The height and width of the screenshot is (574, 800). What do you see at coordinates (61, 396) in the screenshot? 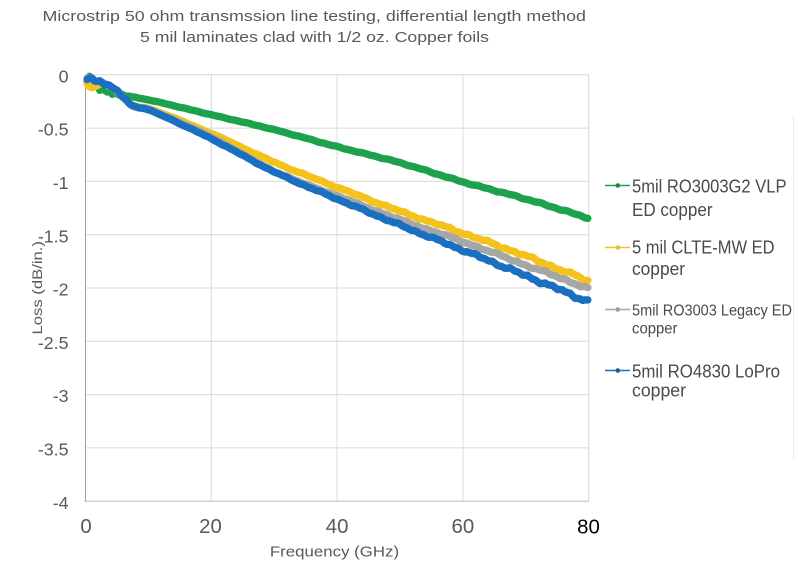
I see `svg-text: -3` at bounding box center [61, 396].